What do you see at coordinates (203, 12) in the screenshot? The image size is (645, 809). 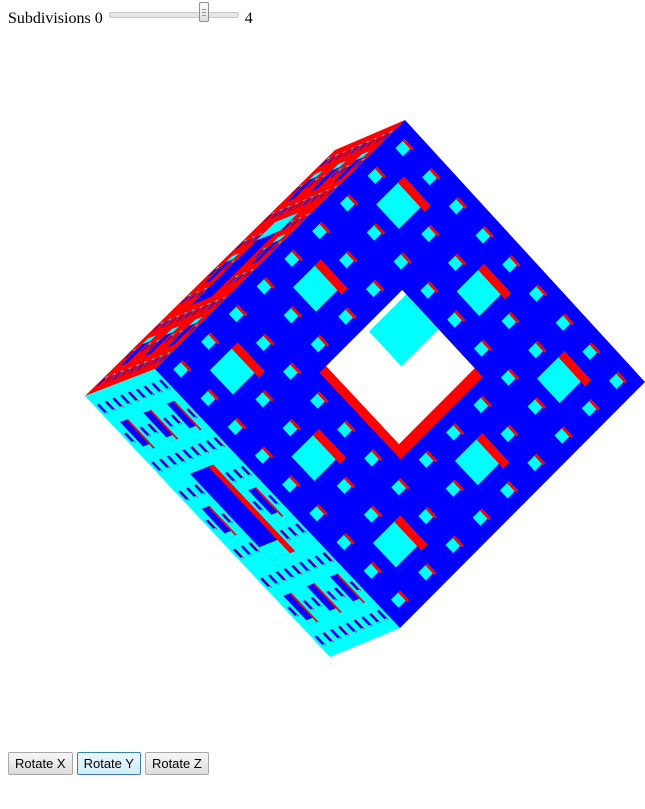 I see `slider-thumb` at bounding box center [203, 12].